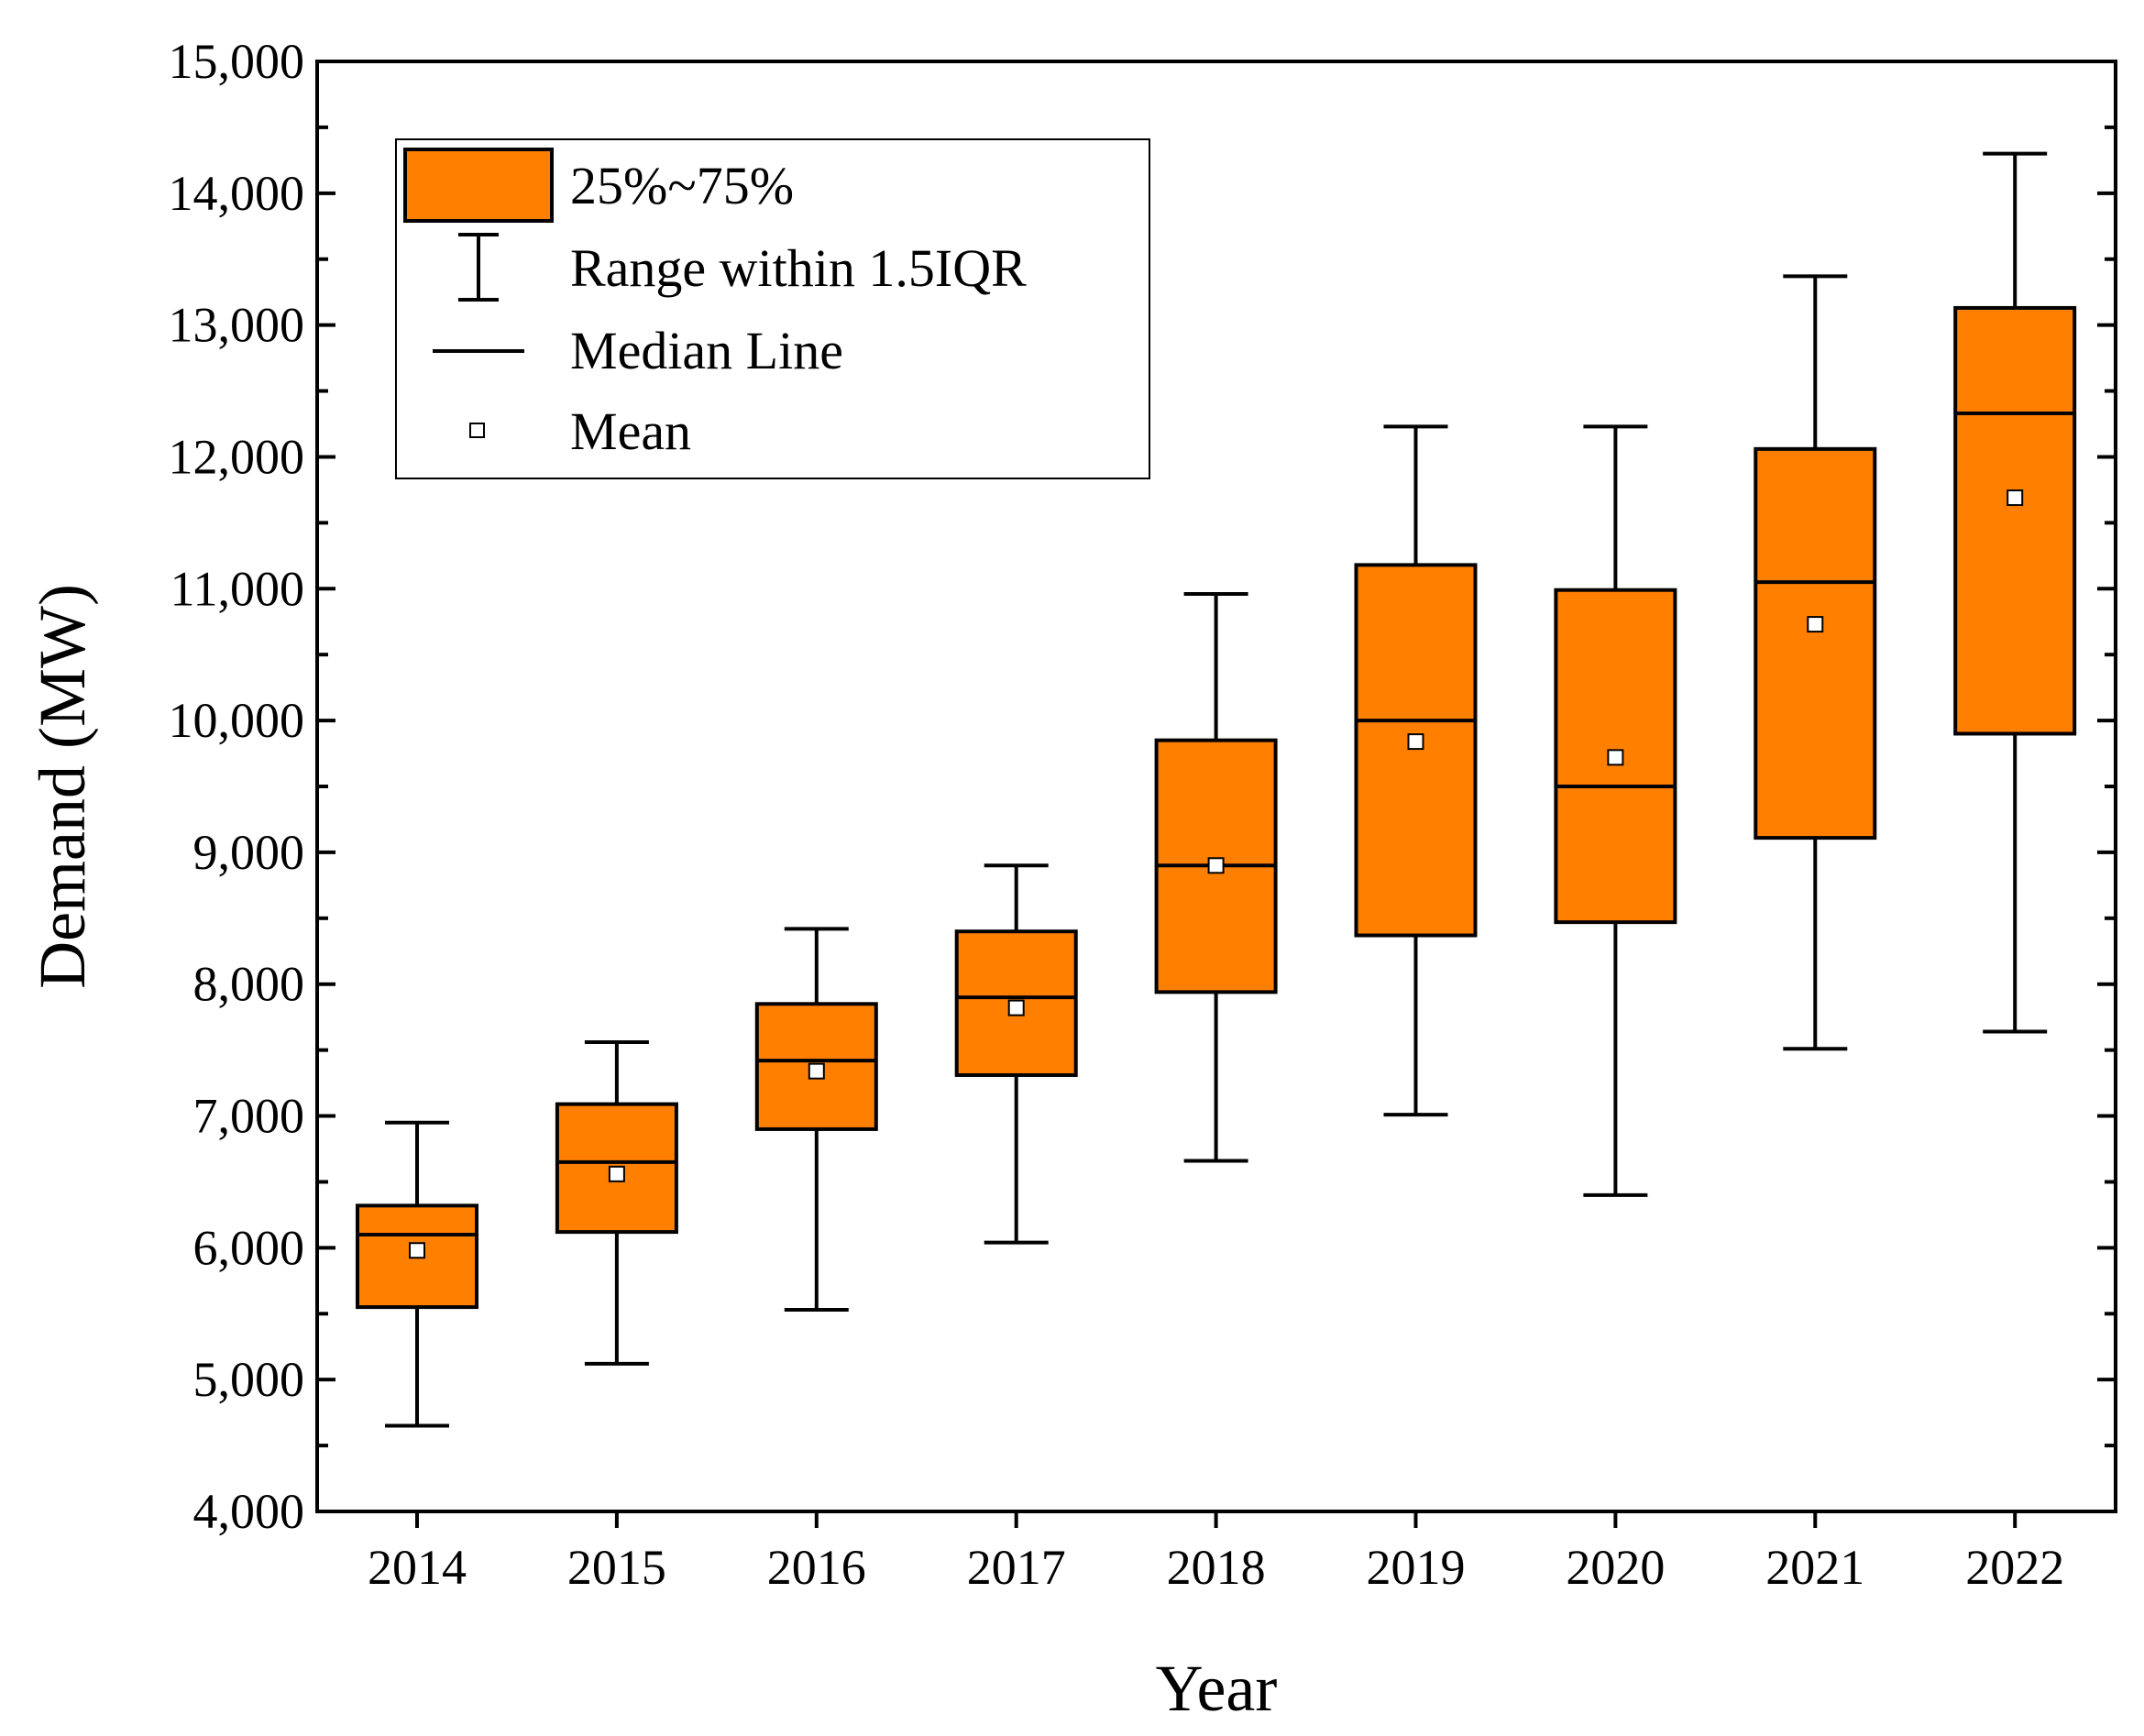 This screenshot has height=1736, width=2144. I want to click on legend-label-whisker: Range within 1.5IQR, so click(798, 268).